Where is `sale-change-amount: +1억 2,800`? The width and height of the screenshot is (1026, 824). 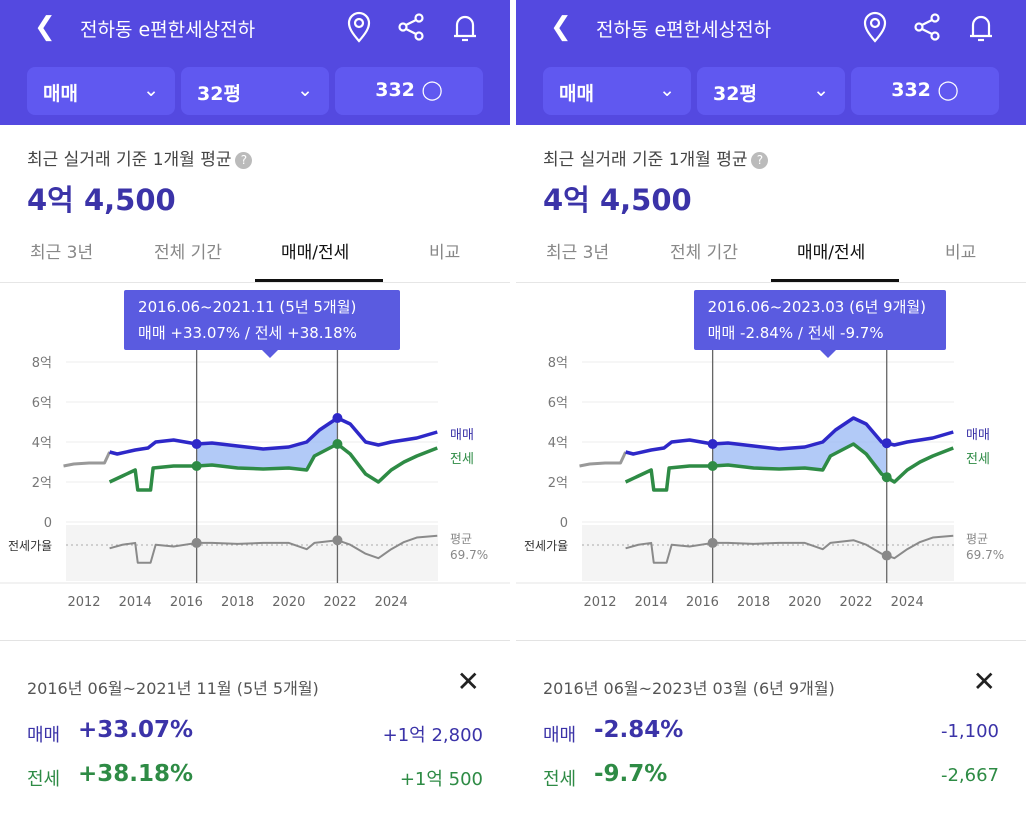
sale-change-amount: +1억 2,800 is located at coordinates (432, 735).